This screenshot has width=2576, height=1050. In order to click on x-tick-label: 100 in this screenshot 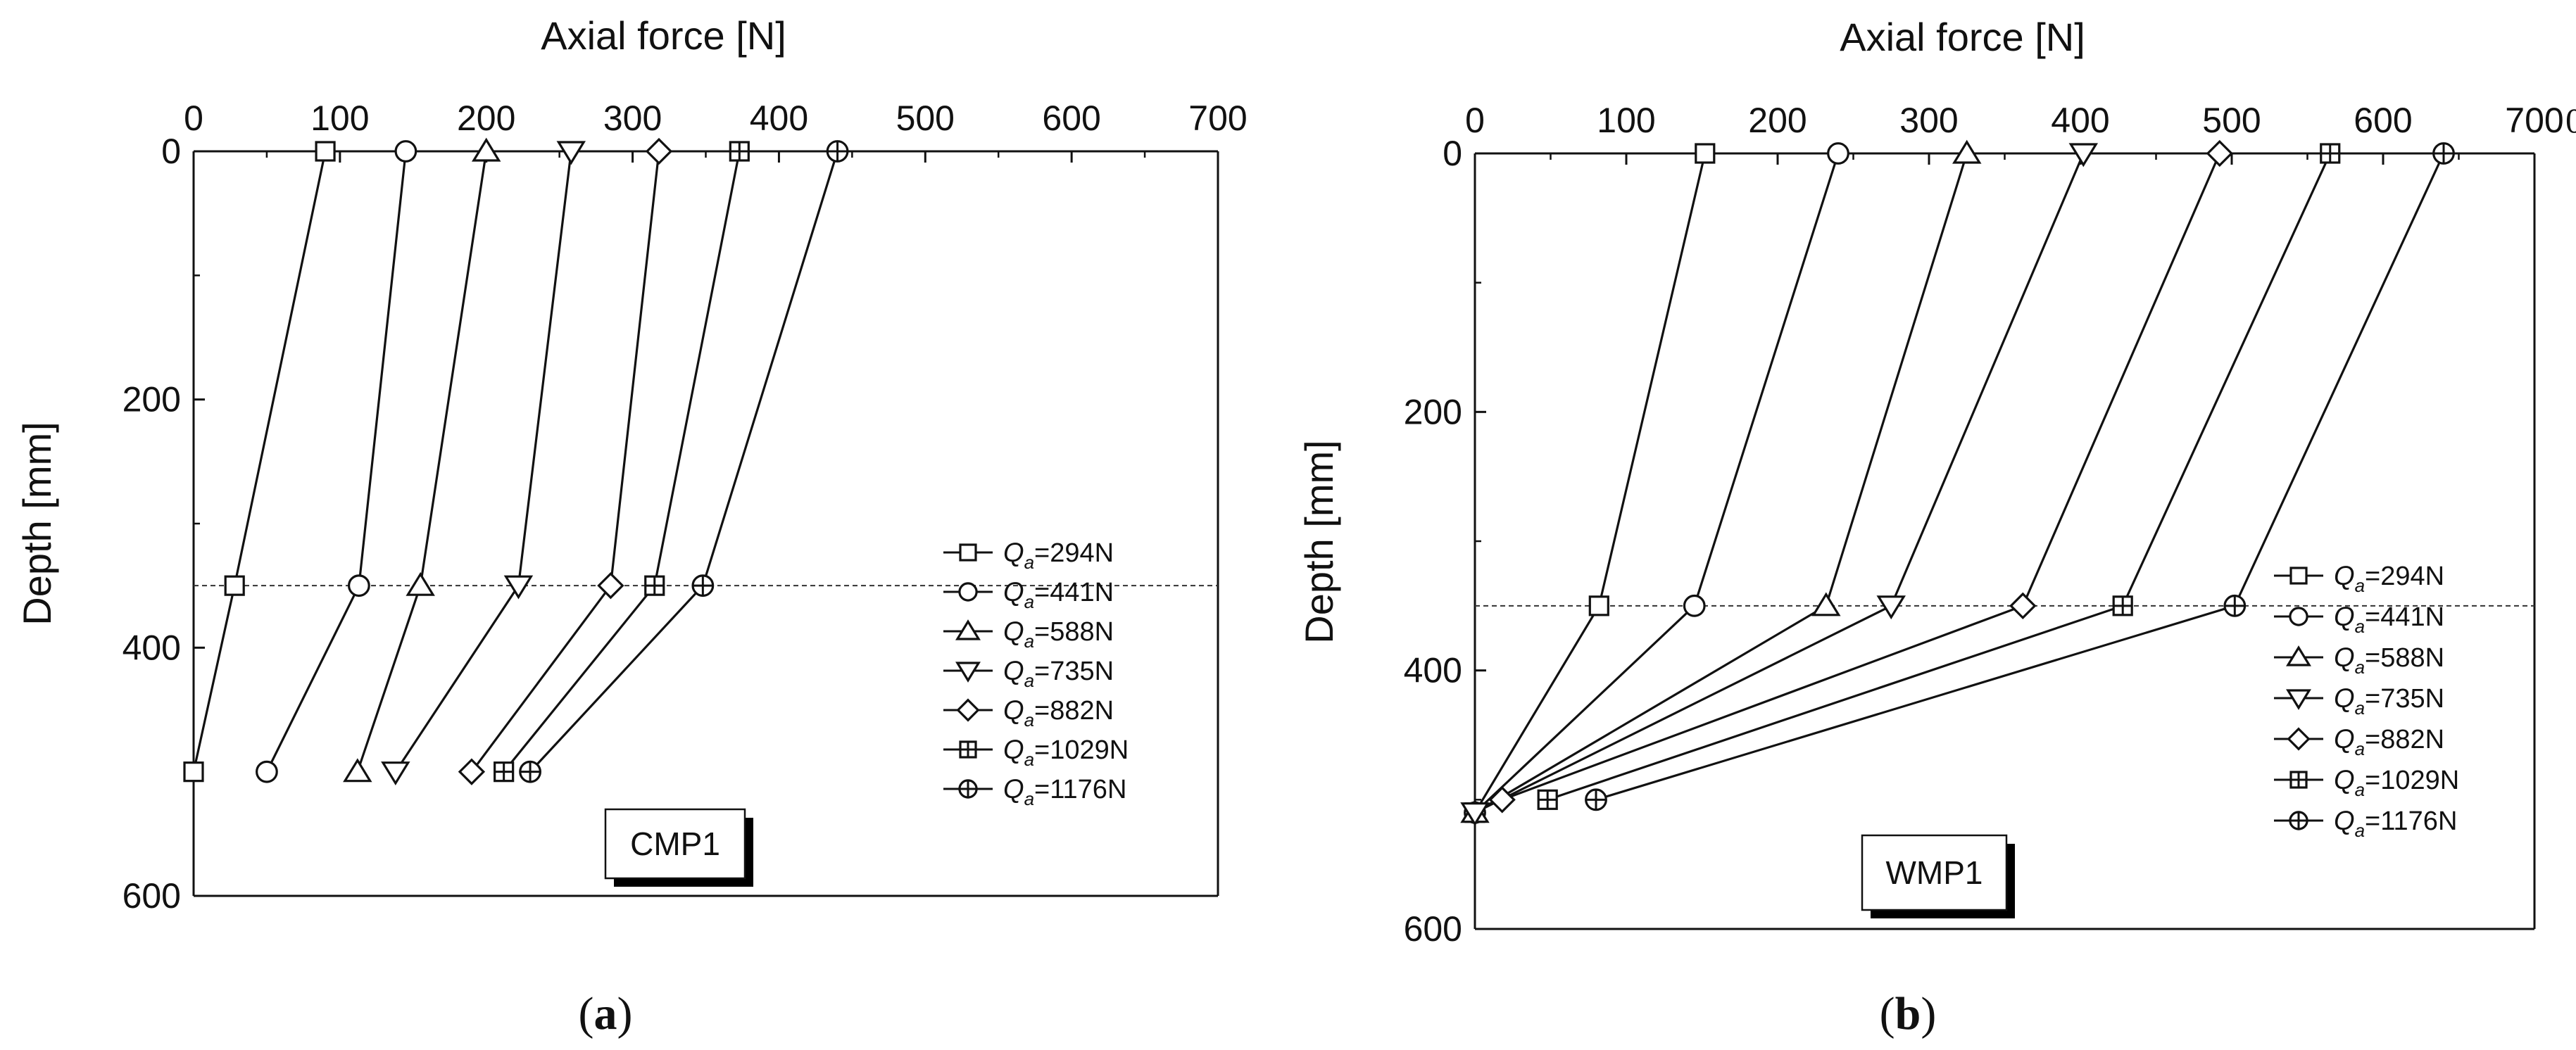, I will do `click(1626, 121)`.